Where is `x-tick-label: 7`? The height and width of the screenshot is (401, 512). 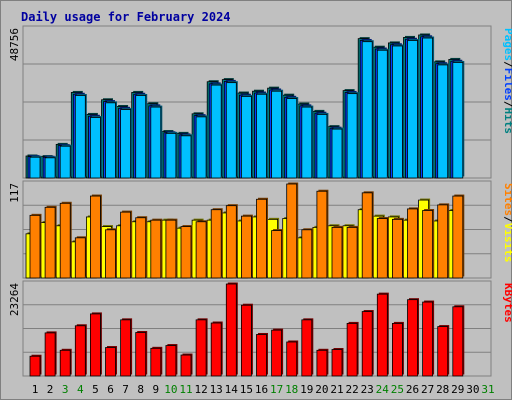 x-tick-label: 7 is located at coordinates (125, 389).